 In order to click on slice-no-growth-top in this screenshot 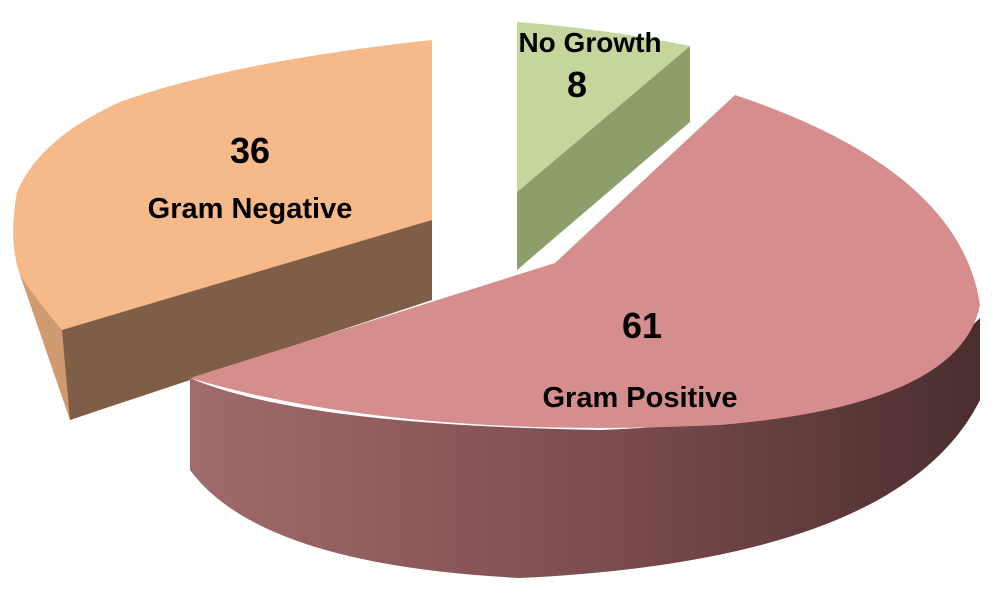, I will do `click(603, 107)`.